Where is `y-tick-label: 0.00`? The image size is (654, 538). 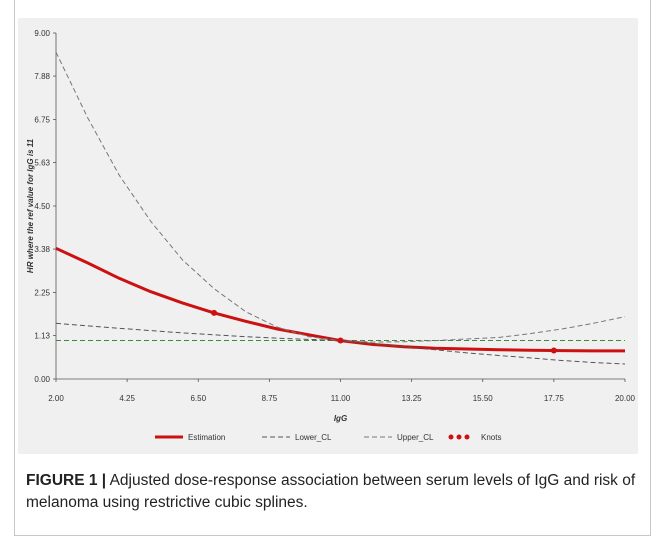 y-tick-label: 0.00 is located at coordinates (42, 379).